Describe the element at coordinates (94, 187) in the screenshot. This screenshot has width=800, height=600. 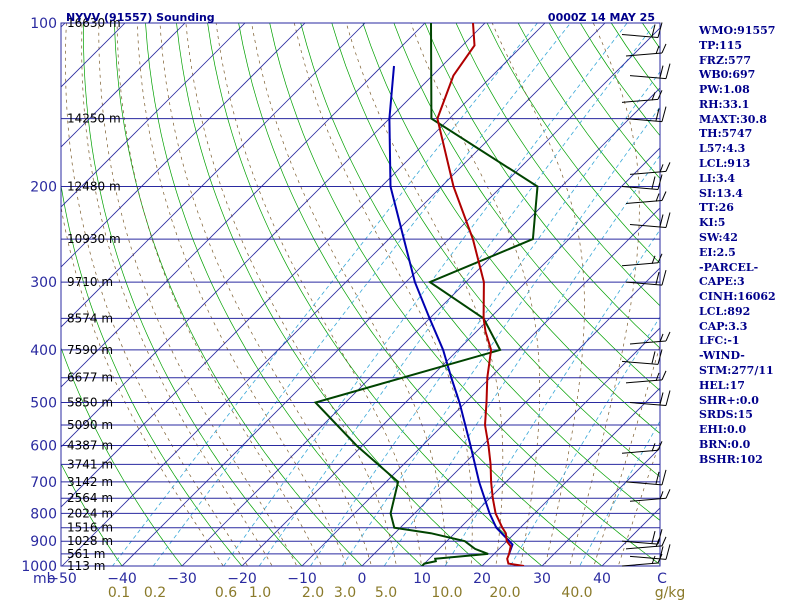
I see `height-label: 12480 m` at that location.